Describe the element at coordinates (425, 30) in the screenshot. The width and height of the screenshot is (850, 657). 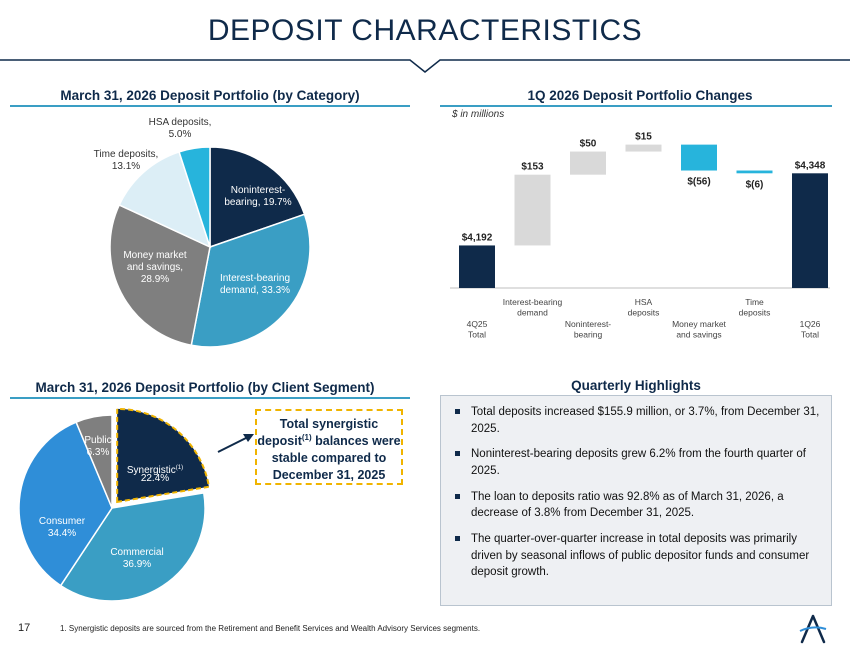
I see `page-title: DEPOSIT CHARACTERISTICS` at that location.